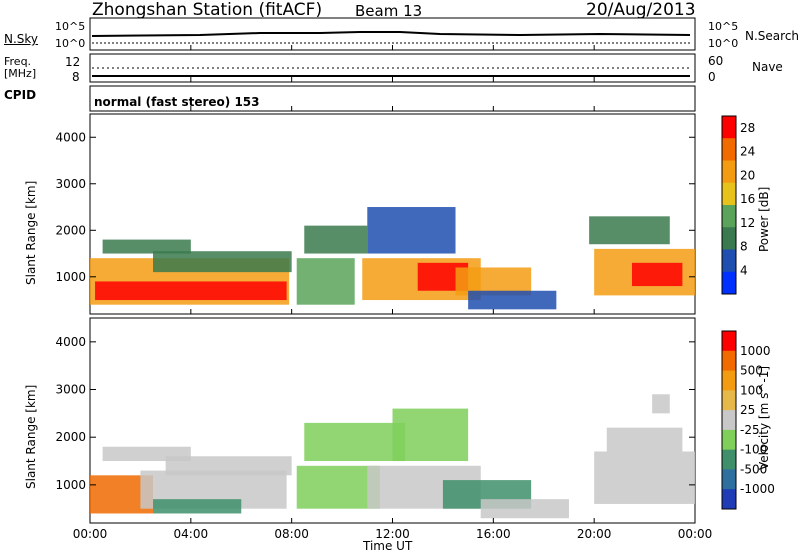 The width and height of the screenshot is (800, 554). Describe the element at coordinates (191, 534) in the screenshot. I see `x-tick-label: 04:00` at that location.